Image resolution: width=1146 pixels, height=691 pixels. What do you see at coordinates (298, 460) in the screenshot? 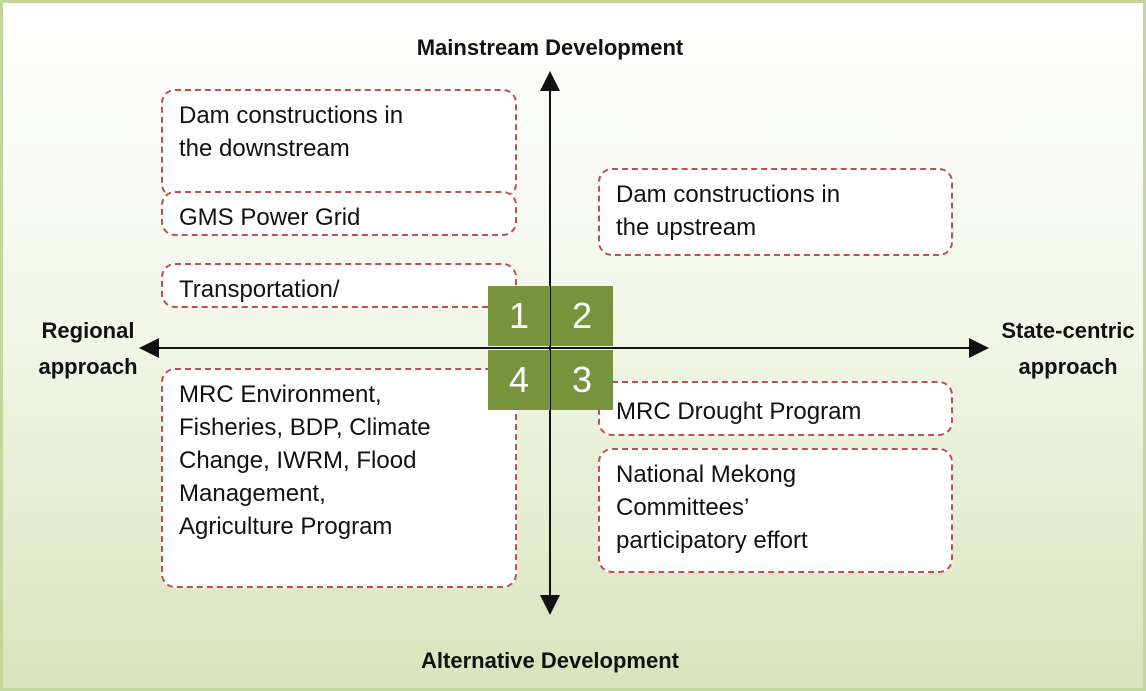
I see `text-line: Change, IWRM, Flood` at bounding box center [298, 460].